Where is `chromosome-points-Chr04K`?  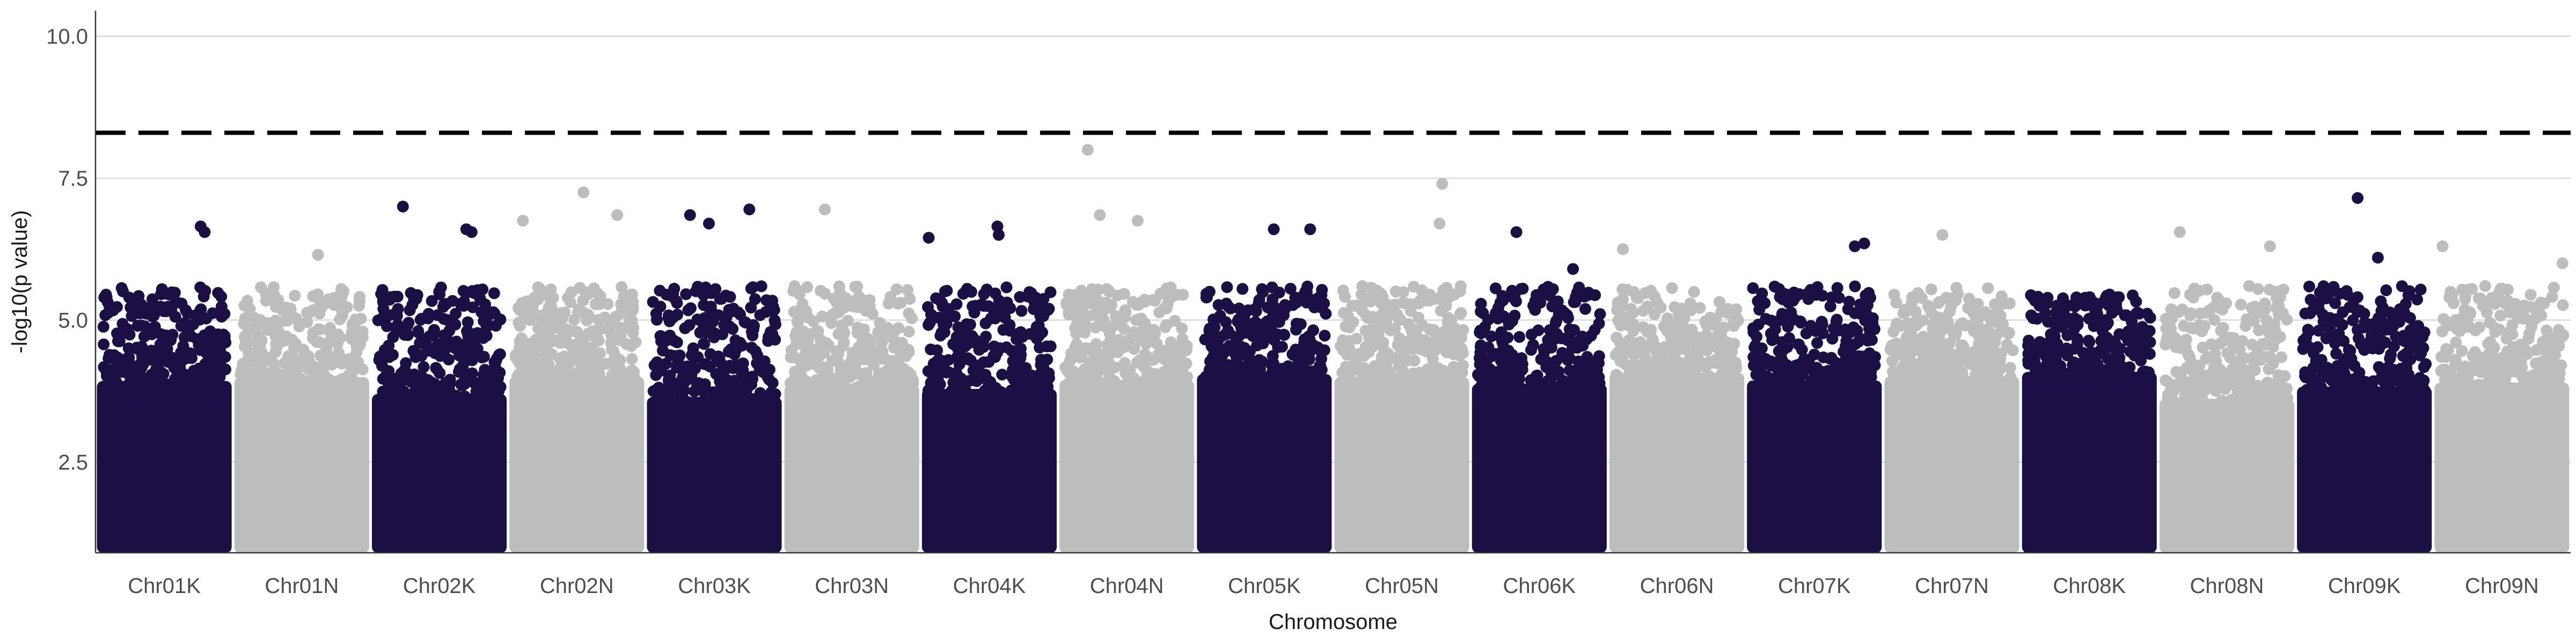 chromosome-points-Chr04K is located at coordinates (989, 417).